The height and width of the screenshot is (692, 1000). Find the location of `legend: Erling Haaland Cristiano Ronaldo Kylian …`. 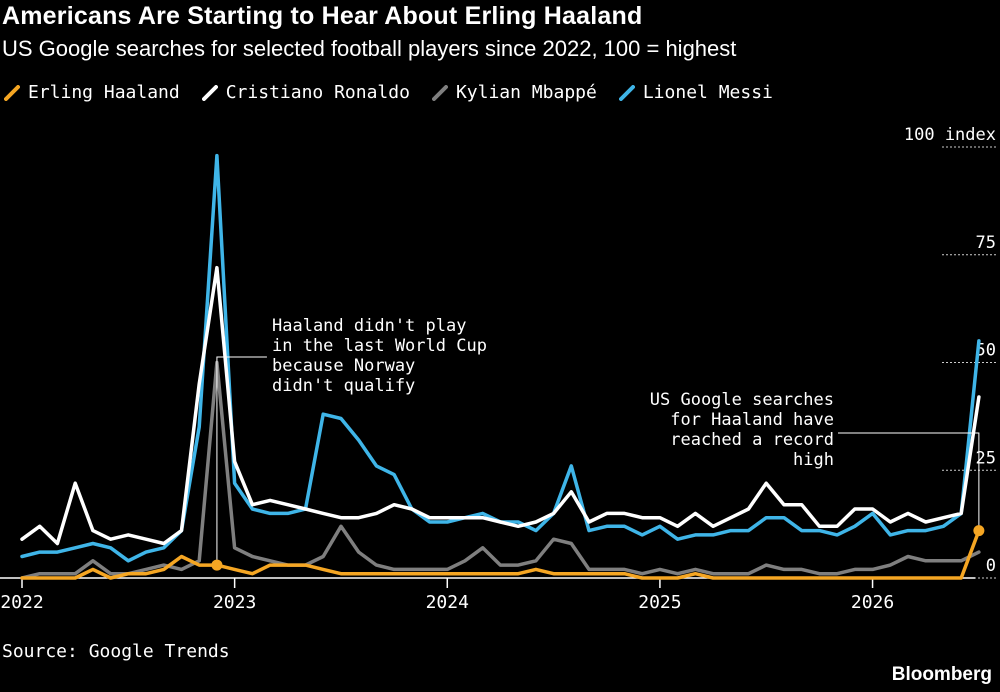

legend: Erling Haaland Cristiano Ronaldo Kylian … is located at coordinates (388, 92).